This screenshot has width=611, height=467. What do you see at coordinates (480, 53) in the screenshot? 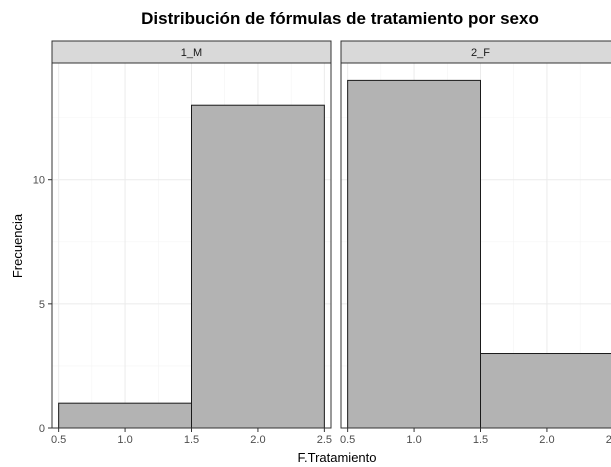
I see `facet-strip-label: 2_F` at bounding box center [480, 53].